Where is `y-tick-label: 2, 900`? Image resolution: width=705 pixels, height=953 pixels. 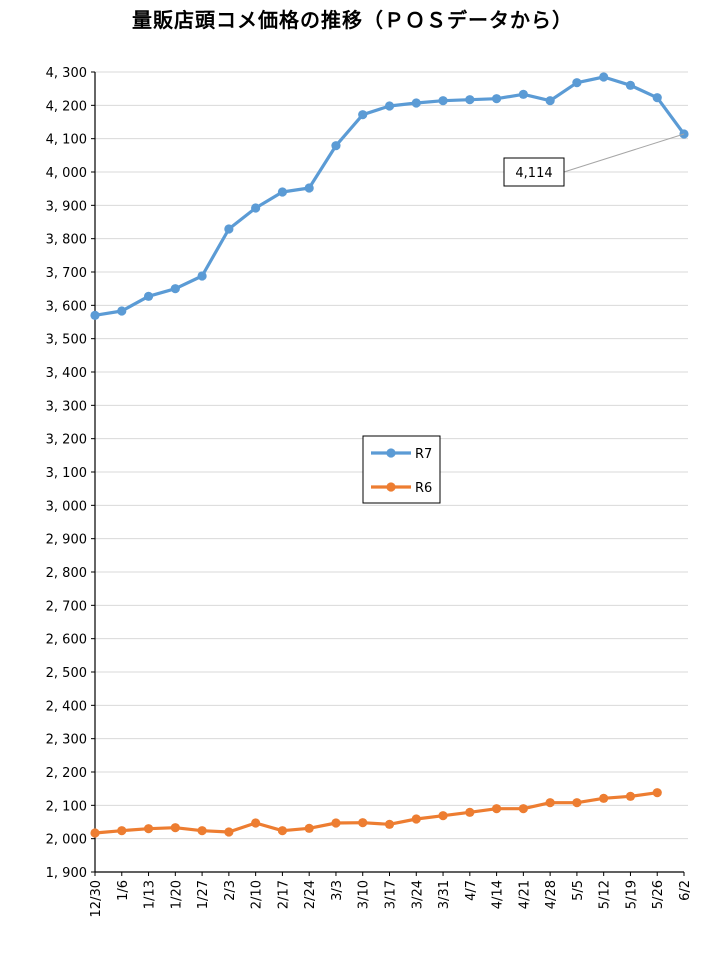
y-tick-label: 2, 900 is located at coordinates (66, 540).